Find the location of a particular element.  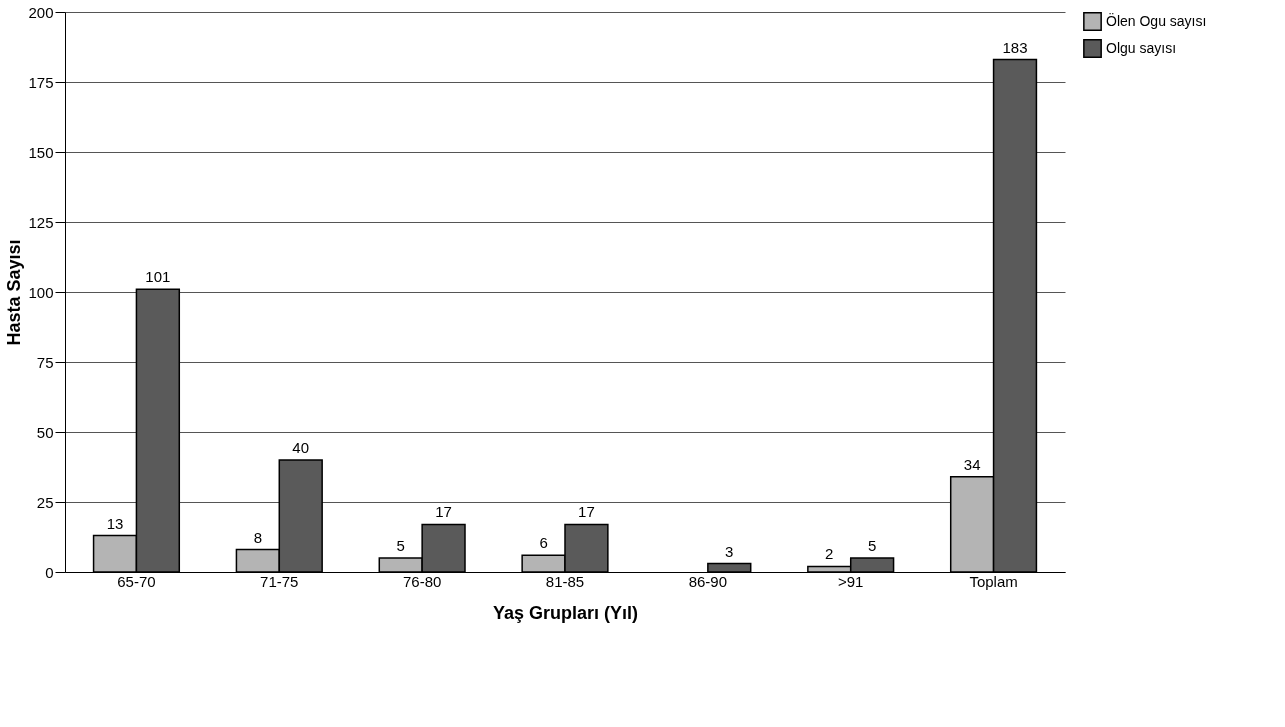

y-tick-label: 0 is located at coordinates (49, 572).